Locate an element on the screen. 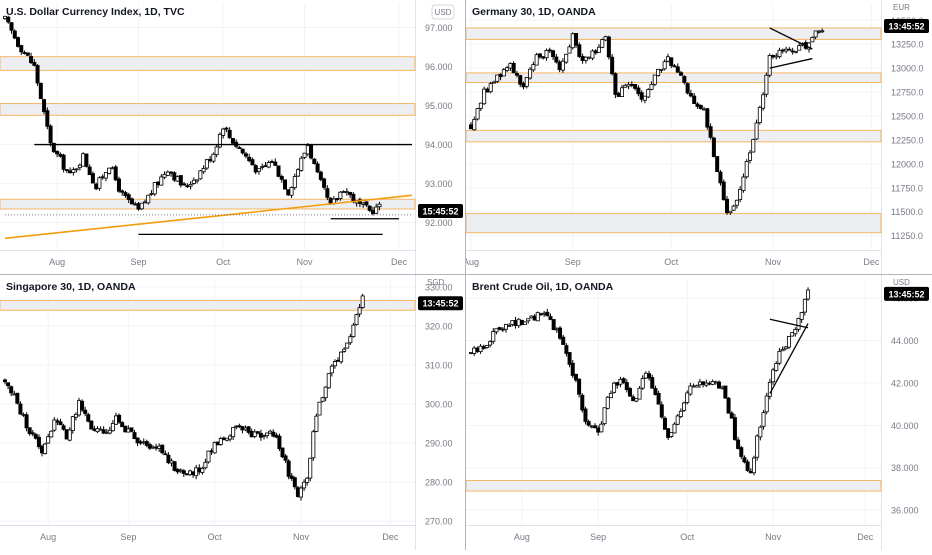 This screenshot has height=555, width=932. y-tick-label: 13000.0 is located at coordinates (907, 69).